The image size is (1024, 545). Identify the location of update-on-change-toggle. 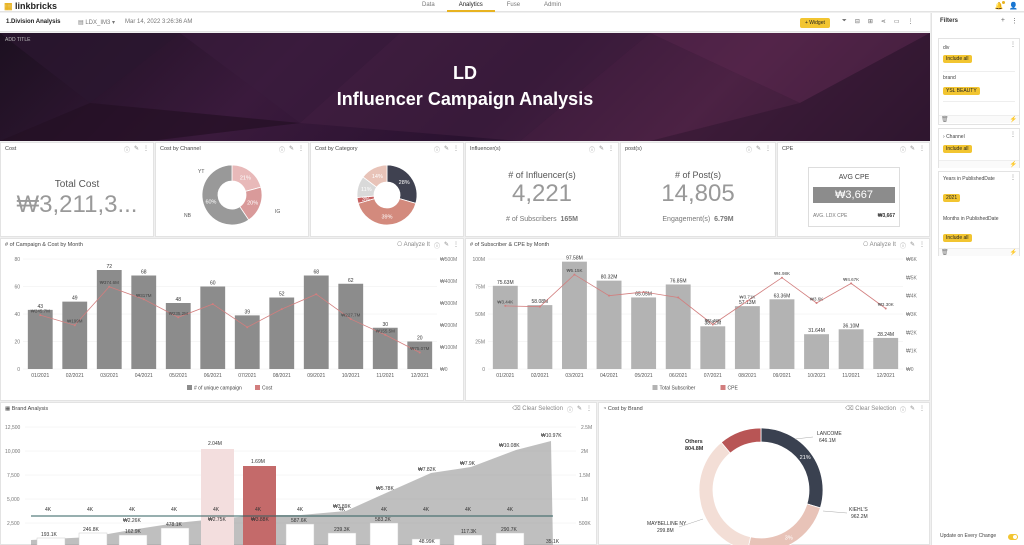
(1013, 537).